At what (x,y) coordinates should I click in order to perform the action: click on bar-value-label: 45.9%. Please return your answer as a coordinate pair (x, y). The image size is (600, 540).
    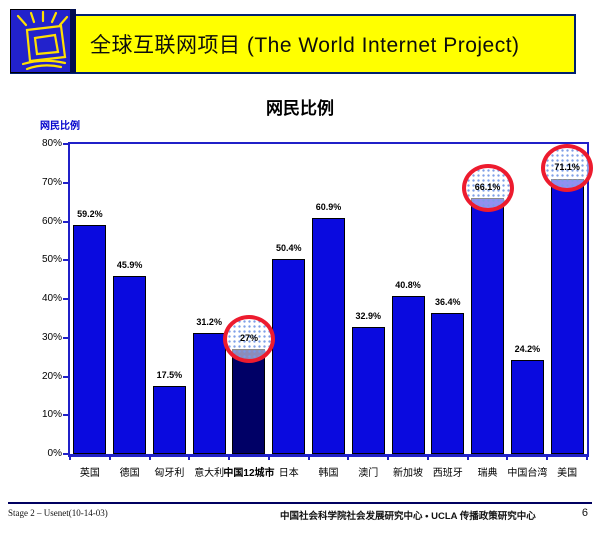
    Looking at the image, I should click on (129, 265).